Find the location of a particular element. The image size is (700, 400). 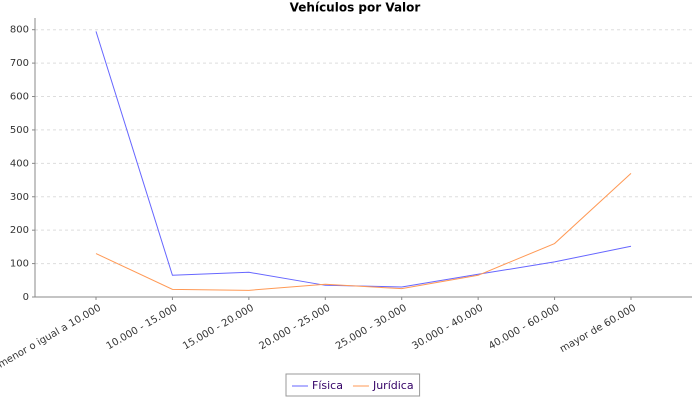

y-tick-label: 500 is located at coordinates (19, 130).